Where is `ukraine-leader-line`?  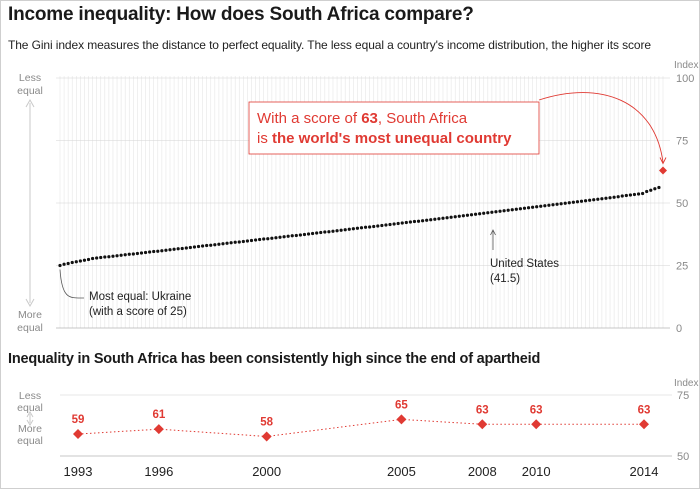 ukraine-leader-line is located at coordinates (72, 284).